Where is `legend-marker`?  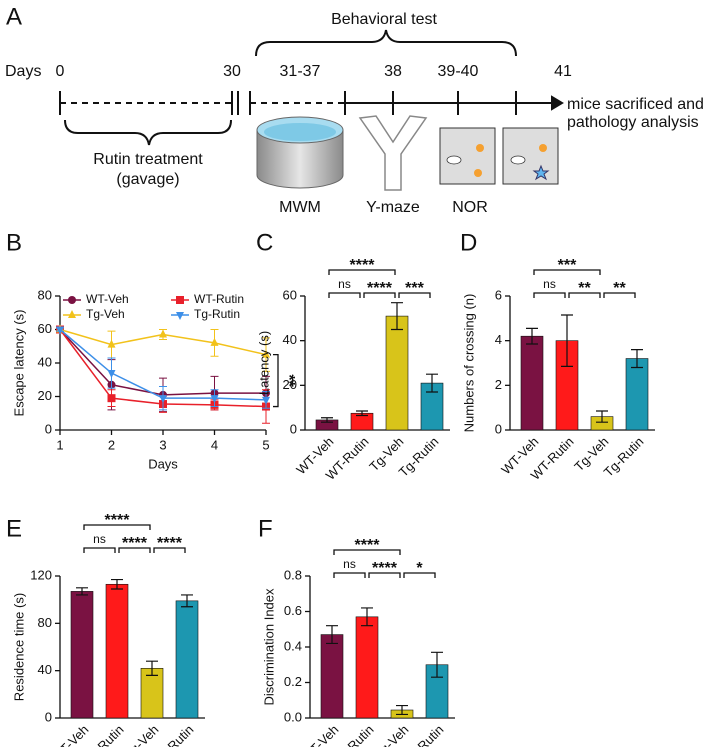 legend-marker is located at coordinates (72, 300).